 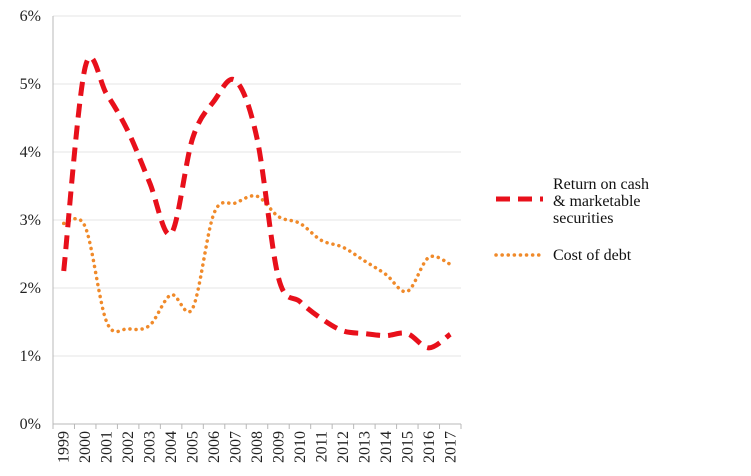 I want to click on legend-label-line: & marketable, so click(x=597, y=201).